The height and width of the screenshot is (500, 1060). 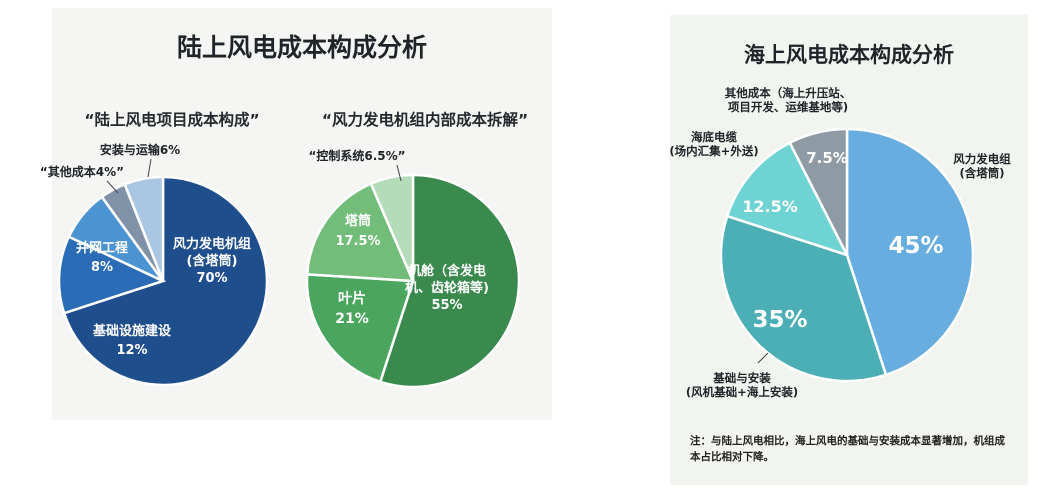 What do you see at coordinates (212, 261) in the screenshot?
I see `onshore-label-0: 风力发电机组(含塔筒) 70%` at bounding box center [212, 261].